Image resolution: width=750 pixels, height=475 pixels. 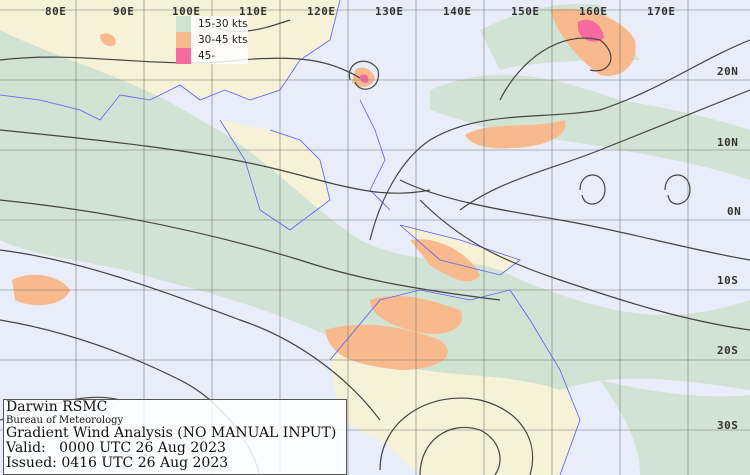 What do you see at coordinates (728, 280) in the screenshot?
I see `lat-label: 10S` at bounding box center [728, 280].